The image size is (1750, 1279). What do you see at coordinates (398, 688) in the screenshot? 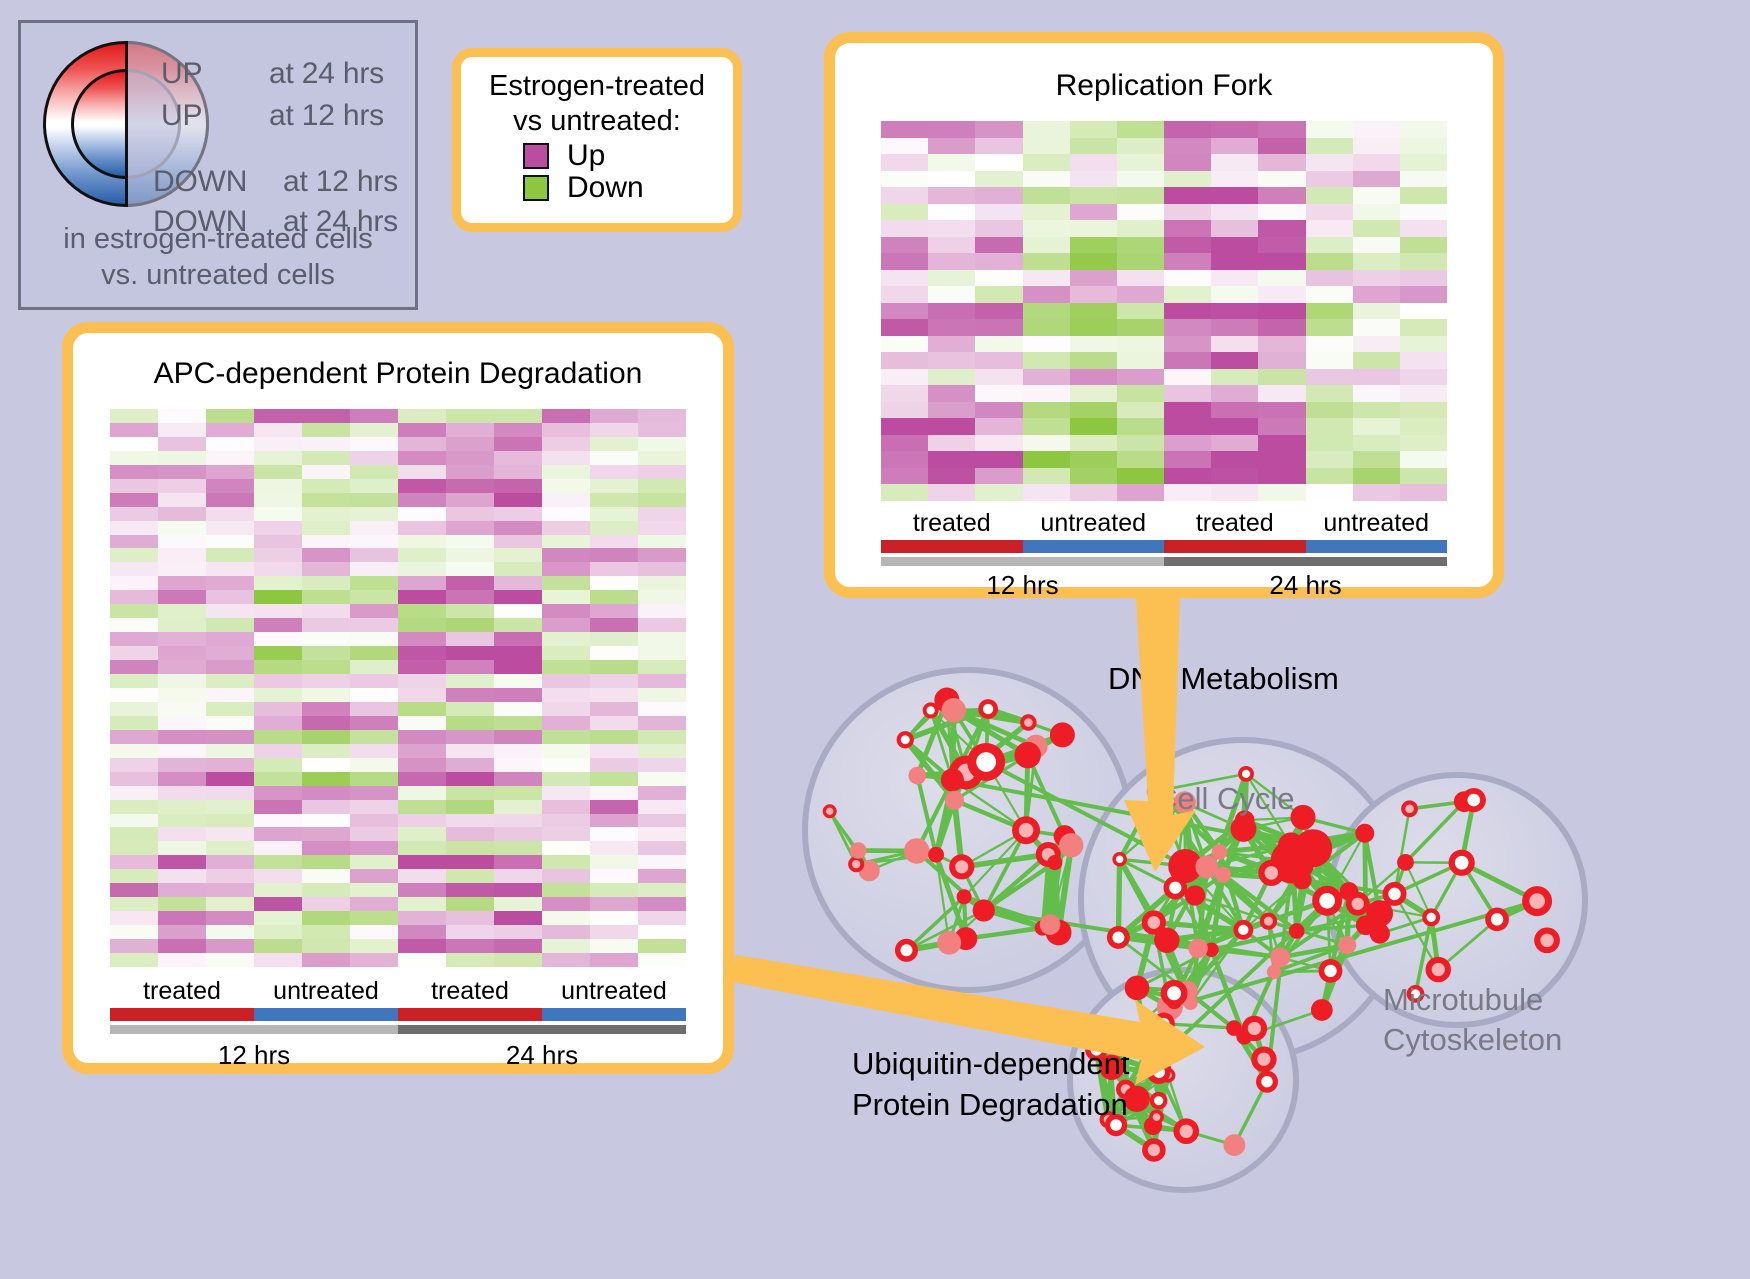
I see `apc-heatmap` at bounding box center [398, 688].